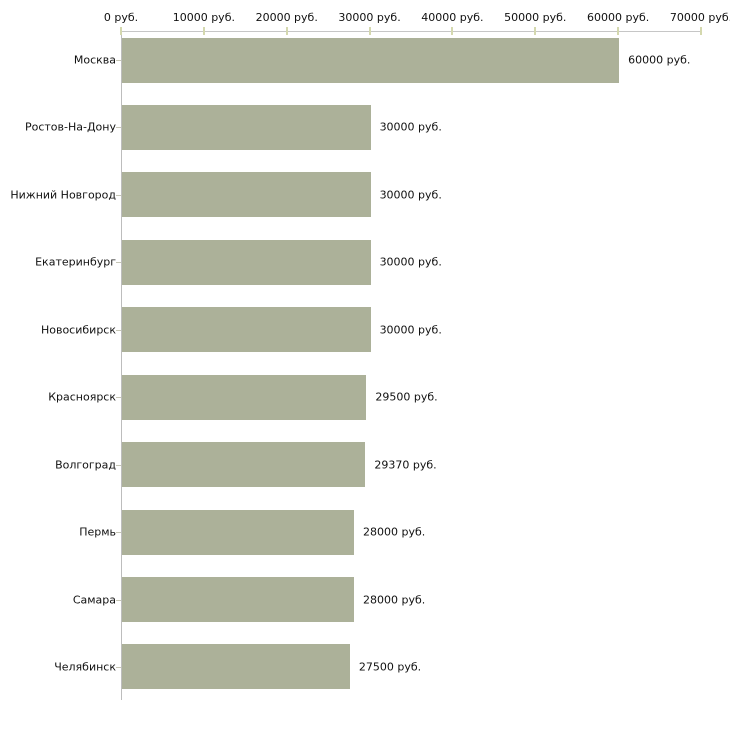 The height and width of the screenshot is (730, 730). What do you see at coordinates (121, 17) in the screenshot?
I see `x-tick-label: 0 руб.` at bounding box center [121, 17].